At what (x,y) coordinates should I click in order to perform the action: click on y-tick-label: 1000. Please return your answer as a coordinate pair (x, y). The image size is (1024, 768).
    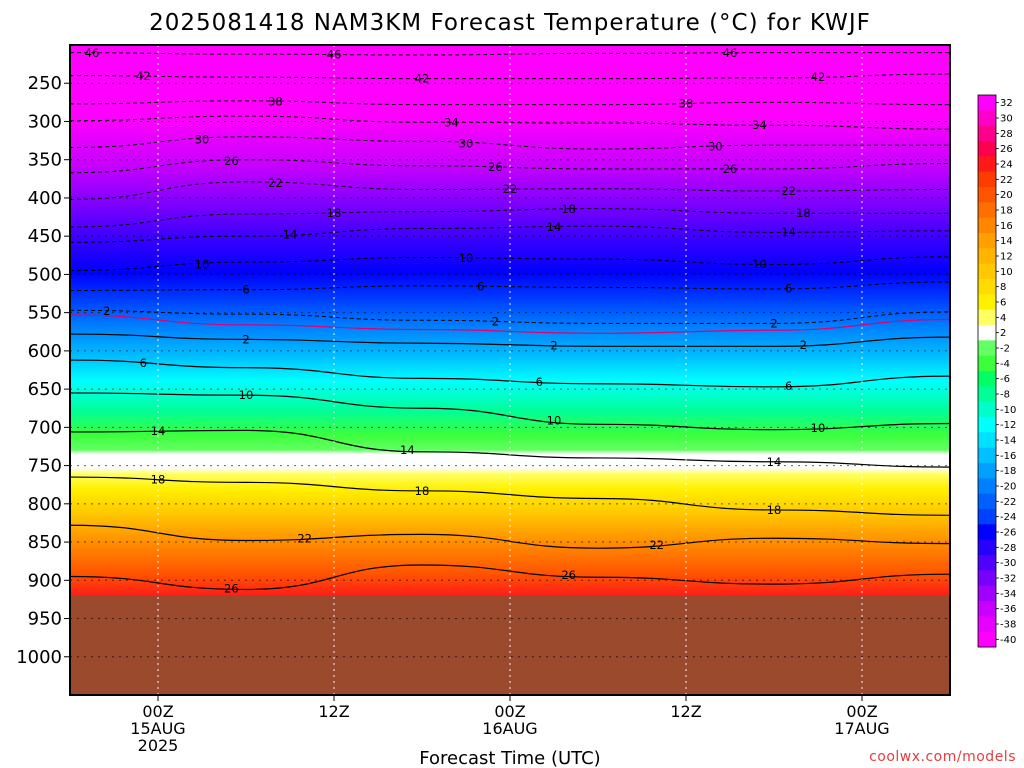
    Looking at the image, I should click on (39, 657).